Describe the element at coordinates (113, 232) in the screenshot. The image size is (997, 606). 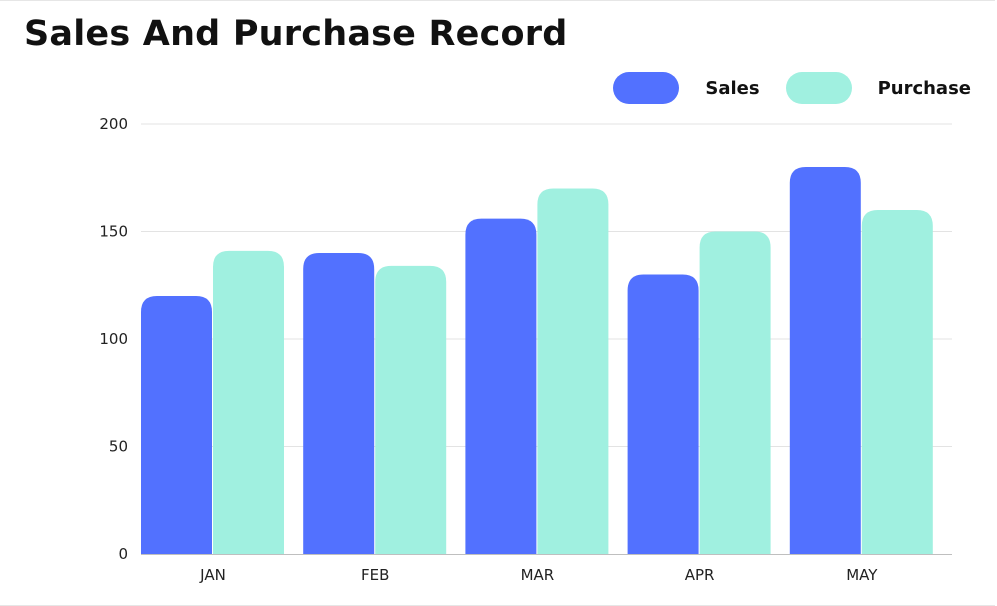
I see `y-tick-label: 150` at that location.